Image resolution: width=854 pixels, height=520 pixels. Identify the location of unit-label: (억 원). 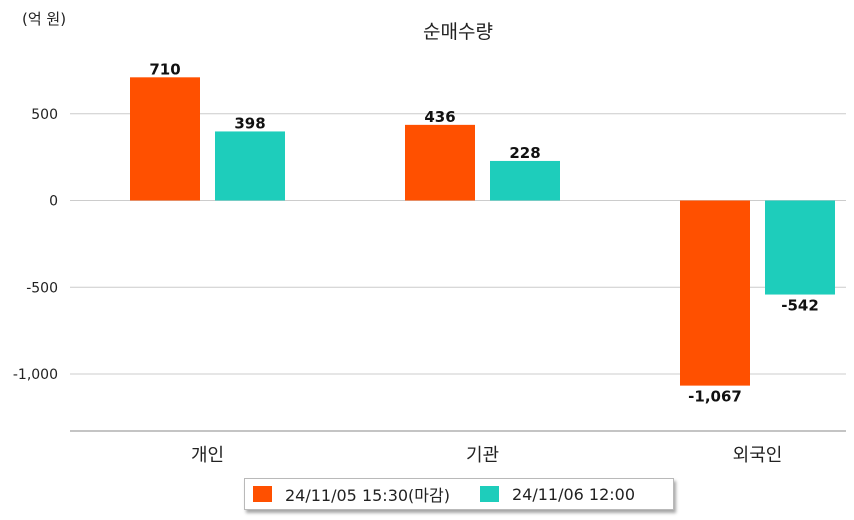
(44, 19).